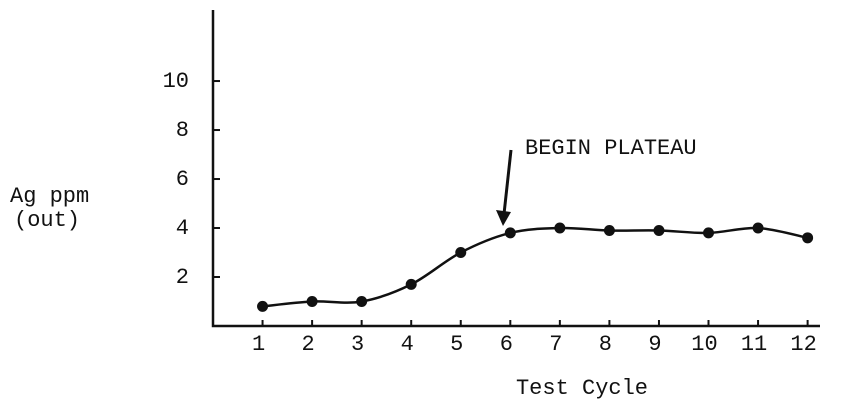 This screenshot has height=406, width=848. Describe the element at coordinates (506, 344) in the screenshot. I see `x-tick-label: 6` at that location.